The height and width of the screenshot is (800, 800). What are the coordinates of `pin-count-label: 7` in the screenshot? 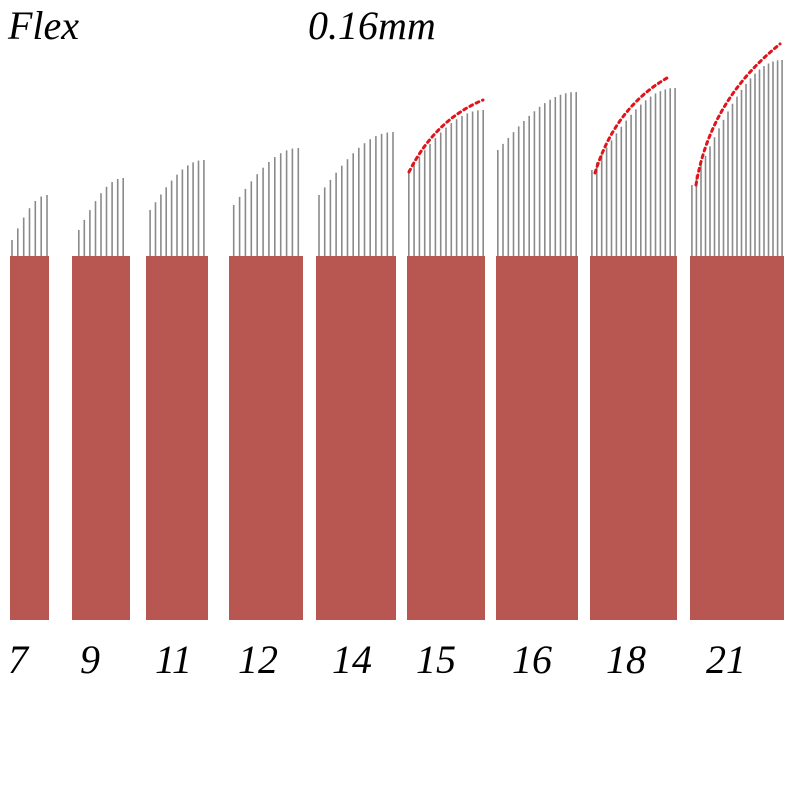 It's located at (18, 659).